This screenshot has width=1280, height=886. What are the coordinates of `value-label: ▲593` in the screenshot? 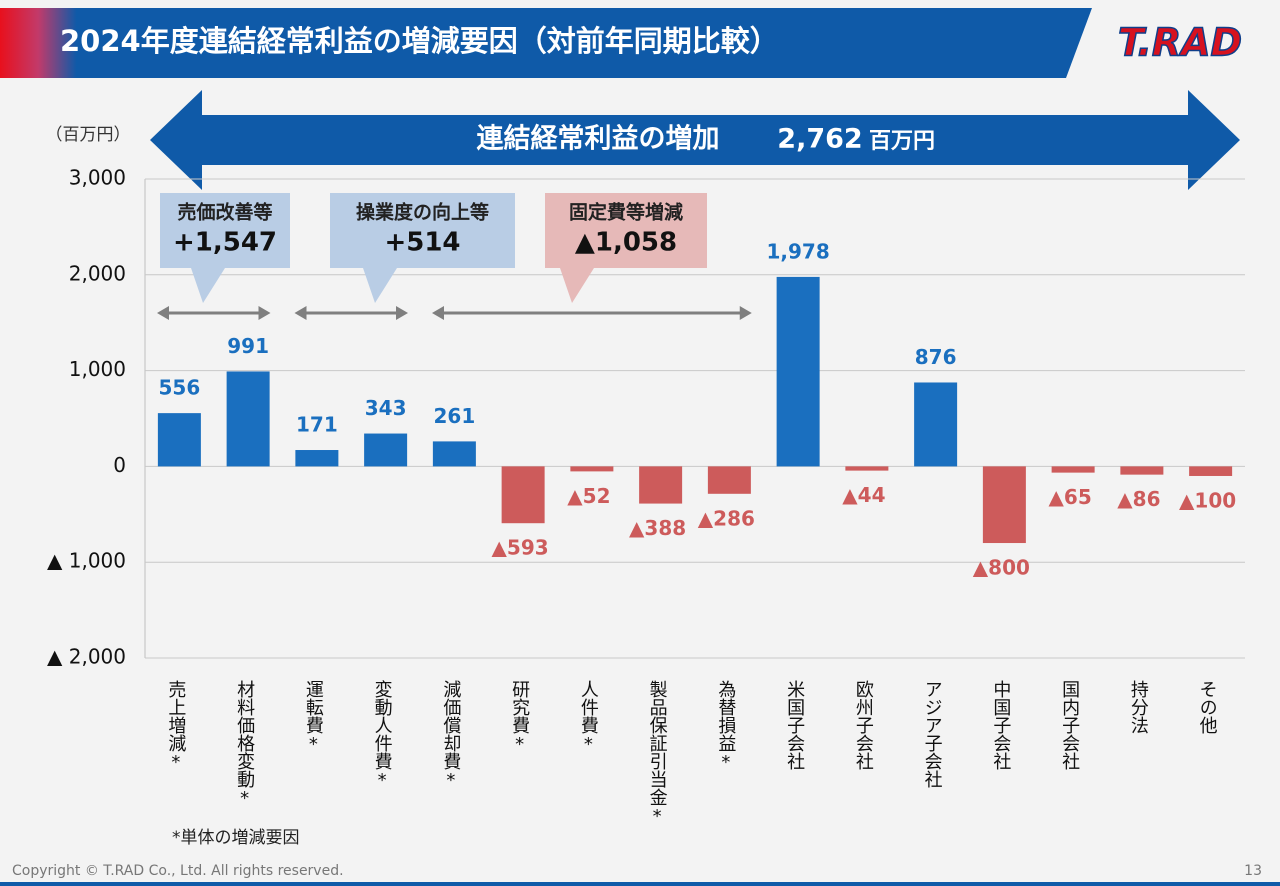 It's located at (520, 548).